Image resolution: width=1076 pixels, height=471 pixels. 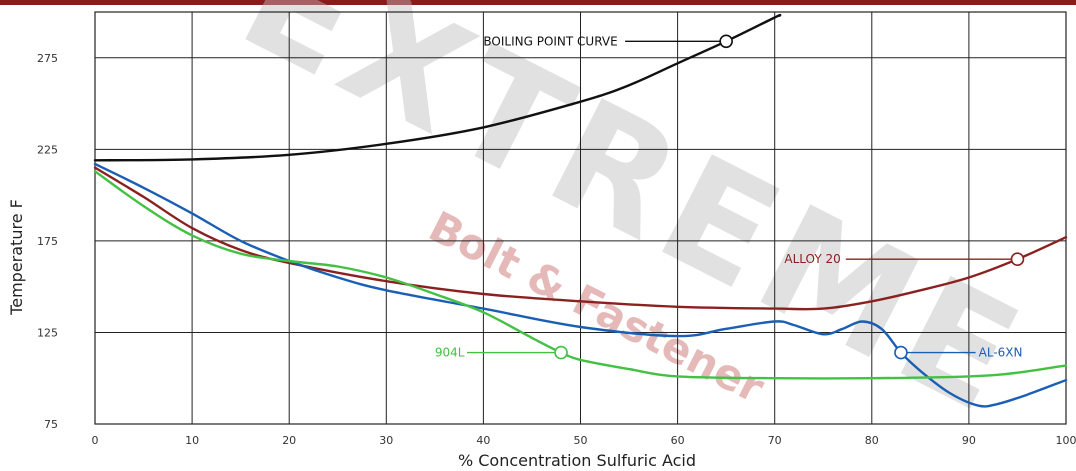 I want to click on y-tick-label: 275, so click(x=47, y=58).